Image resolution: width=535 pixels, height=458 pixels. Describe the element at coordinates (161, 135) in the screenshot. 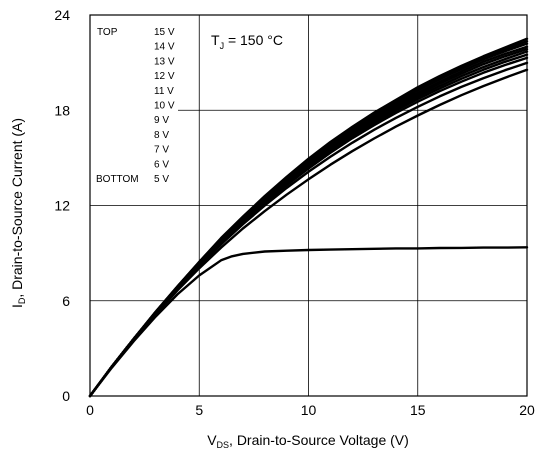

I see `legend-entry: 8 V` at that location.